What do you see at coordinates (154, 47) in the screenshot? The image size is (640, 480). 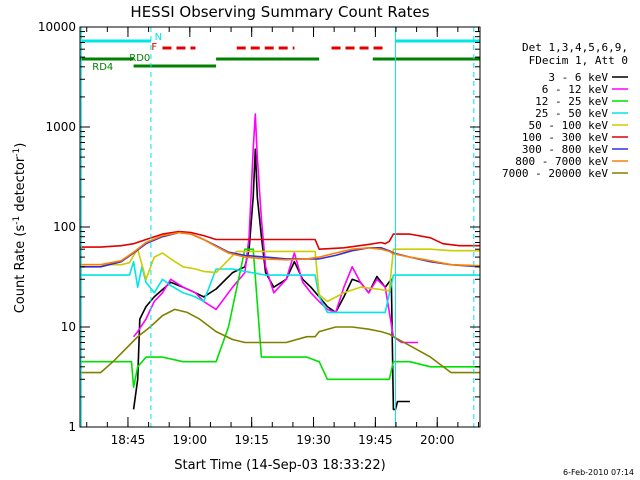 I see `flag-label-F: F` at bounding box center [154, 47].